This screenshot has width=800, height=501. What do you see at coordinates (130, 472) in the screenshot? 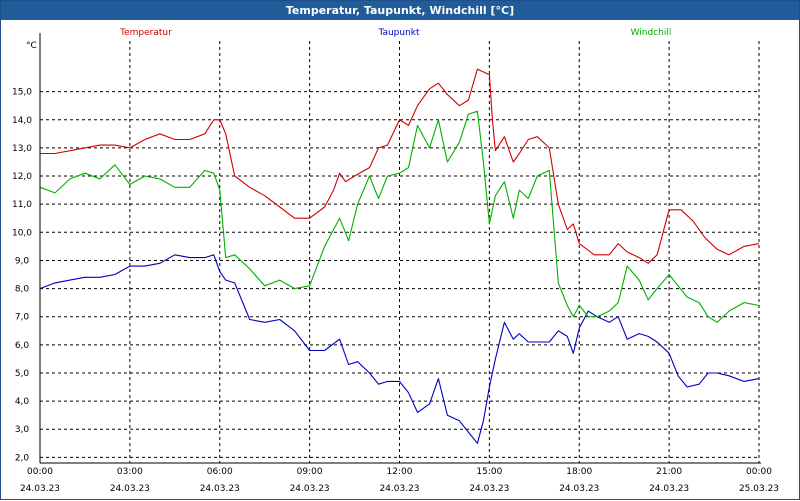
I see `x-tick-time: 03:00` at bounding box center [130, 472].